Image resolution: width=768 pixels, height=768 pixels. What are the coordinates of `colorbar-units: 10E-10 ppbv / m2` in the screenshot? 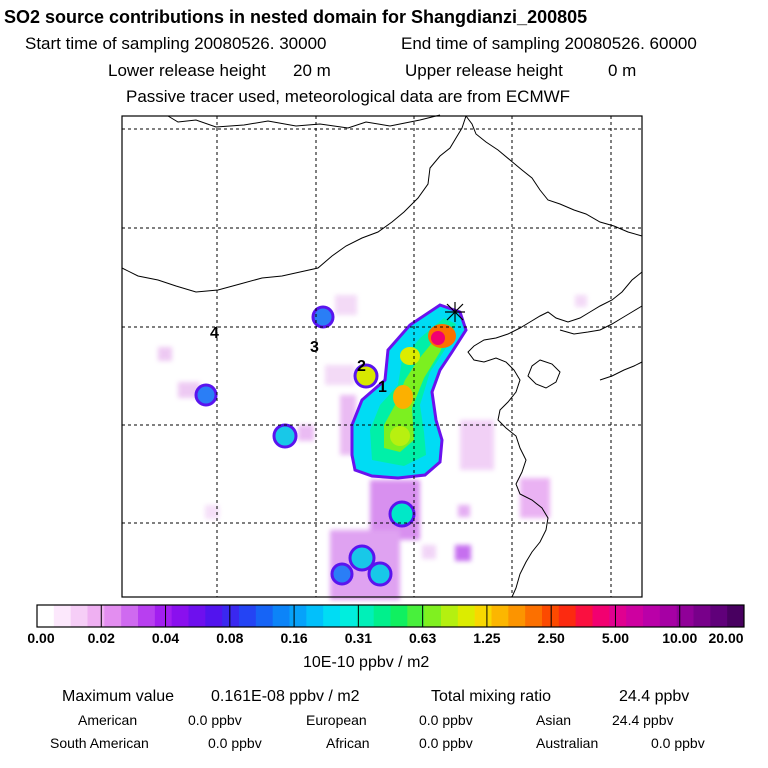 It's located at (366, 662).